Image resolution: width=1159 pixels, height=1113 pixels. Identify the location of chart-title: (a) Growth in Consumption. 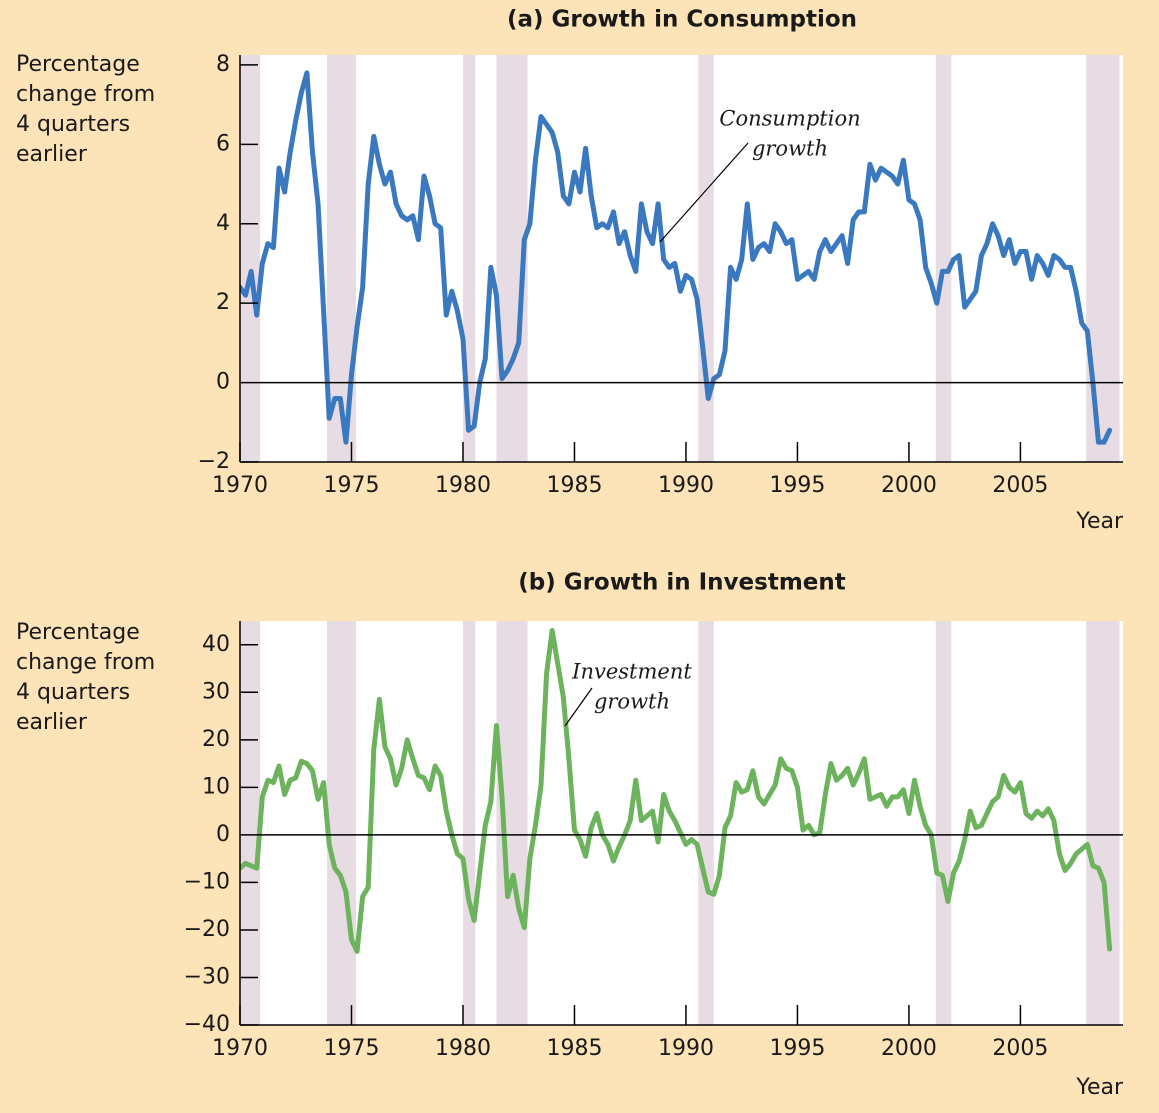
(682, 20).